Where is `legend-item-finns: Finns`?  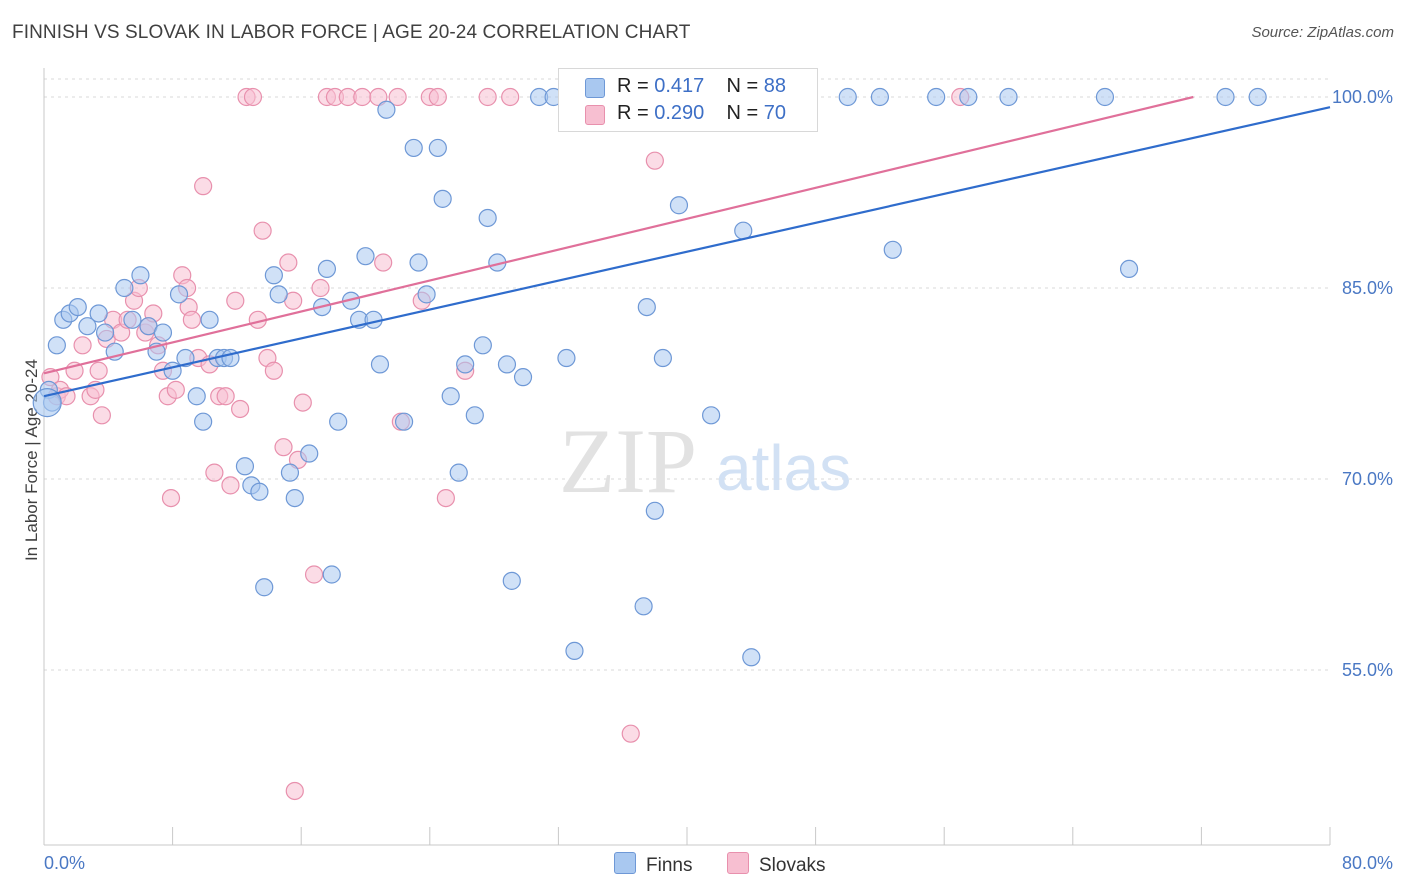
legend-item-finns: Finns is located at coordinates (653, 864).